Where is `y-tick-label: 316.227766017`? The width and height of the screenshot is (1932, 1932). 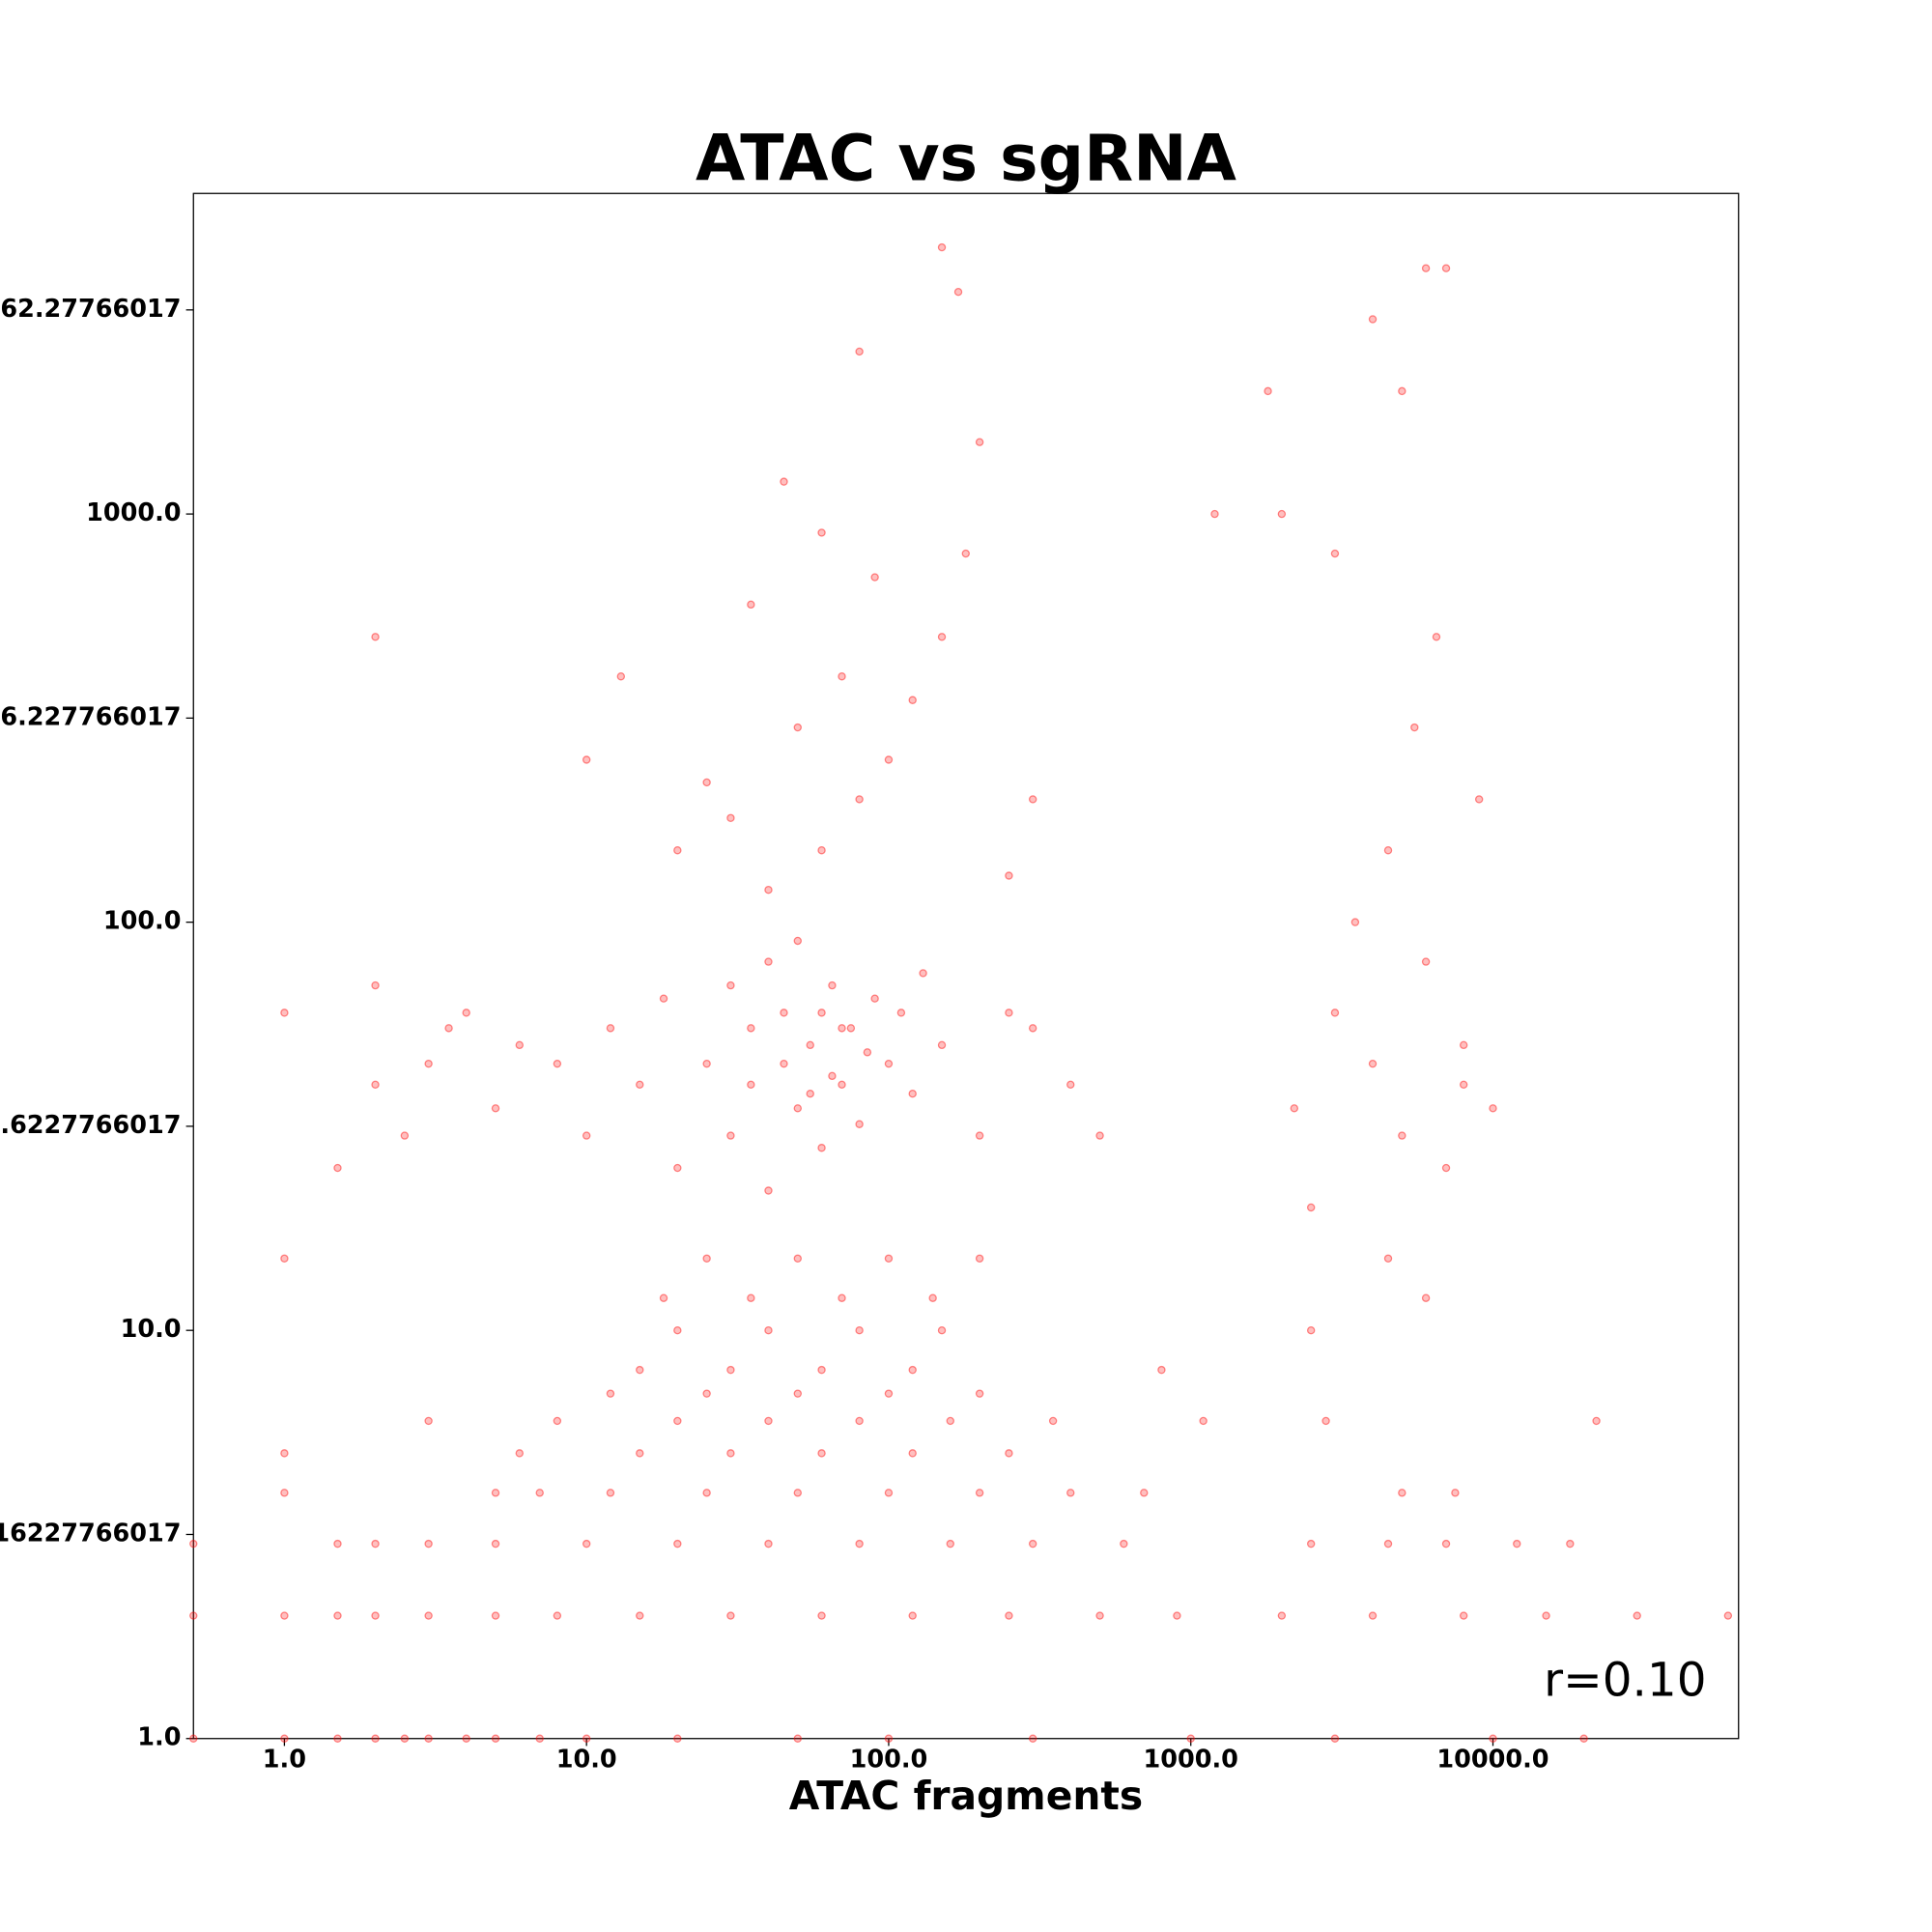
y-tick-label: 316.227766017 is located at coordinates (91, 716).